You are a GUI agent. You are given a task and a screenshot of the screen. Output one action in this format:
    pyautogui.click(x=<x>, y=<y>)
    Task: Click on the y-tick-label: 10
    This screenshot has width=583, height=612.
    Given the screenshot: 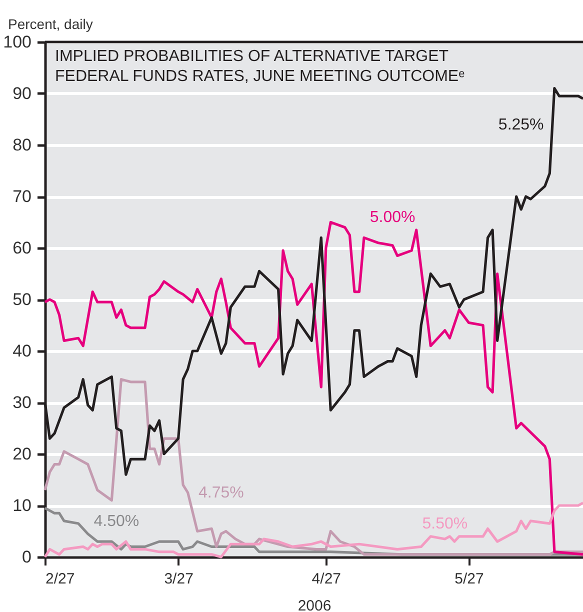 What is the action you would take?
    pyautogui.click(x=22, y=505)
    